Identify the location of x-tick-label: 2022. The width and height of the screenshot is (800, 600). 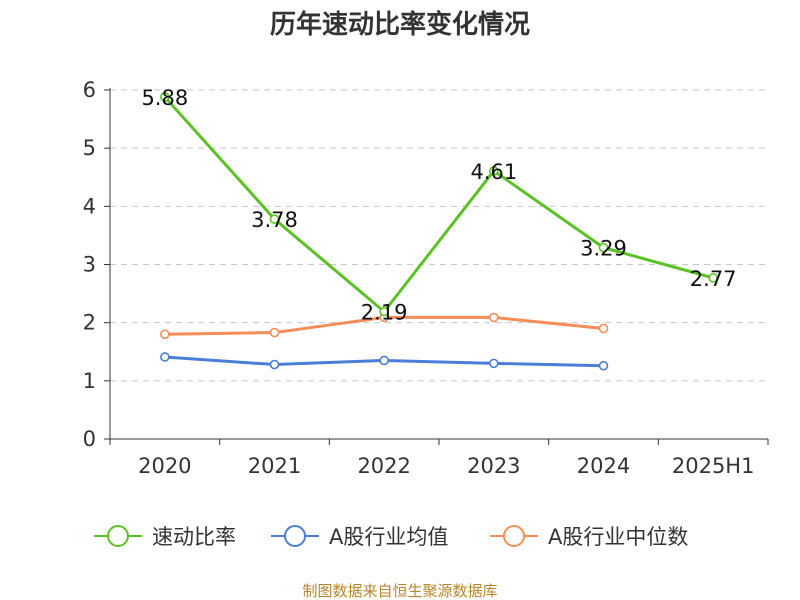
(383, 466).